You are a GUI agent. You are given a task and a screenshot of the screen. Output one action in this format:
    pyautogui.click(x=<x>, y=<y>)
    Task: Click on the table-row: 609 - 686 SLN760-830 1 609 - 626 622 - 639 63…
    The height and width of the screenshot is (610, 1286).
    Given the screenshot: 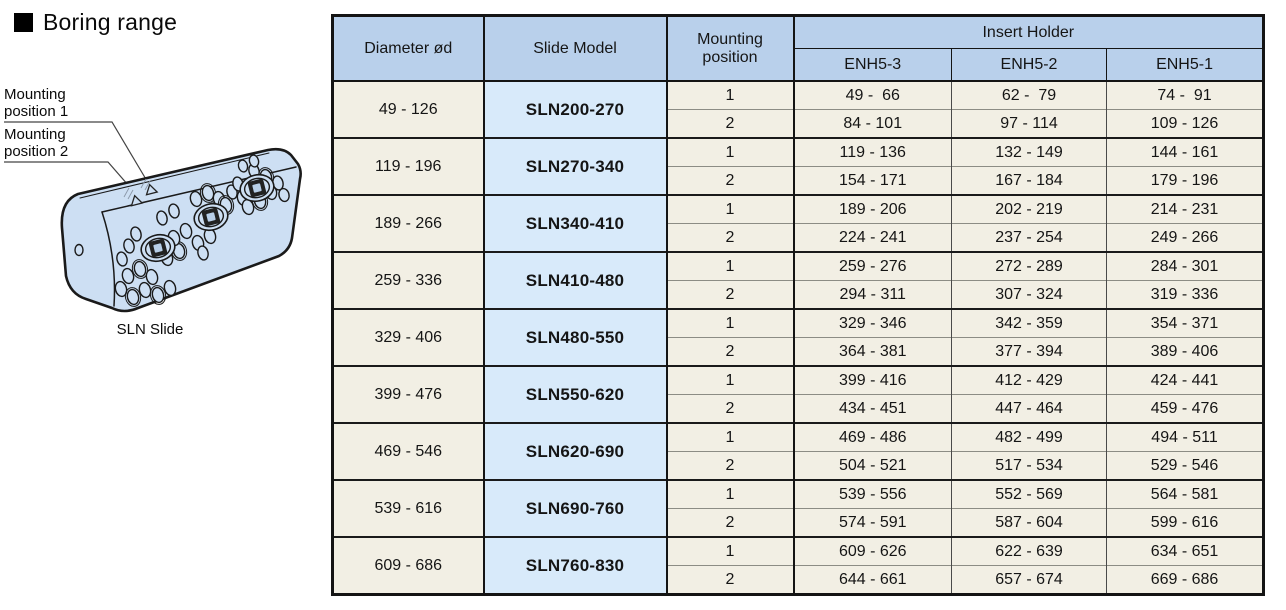 What is the action you would take?
    pyautogui.click(x=798, y=565)
    